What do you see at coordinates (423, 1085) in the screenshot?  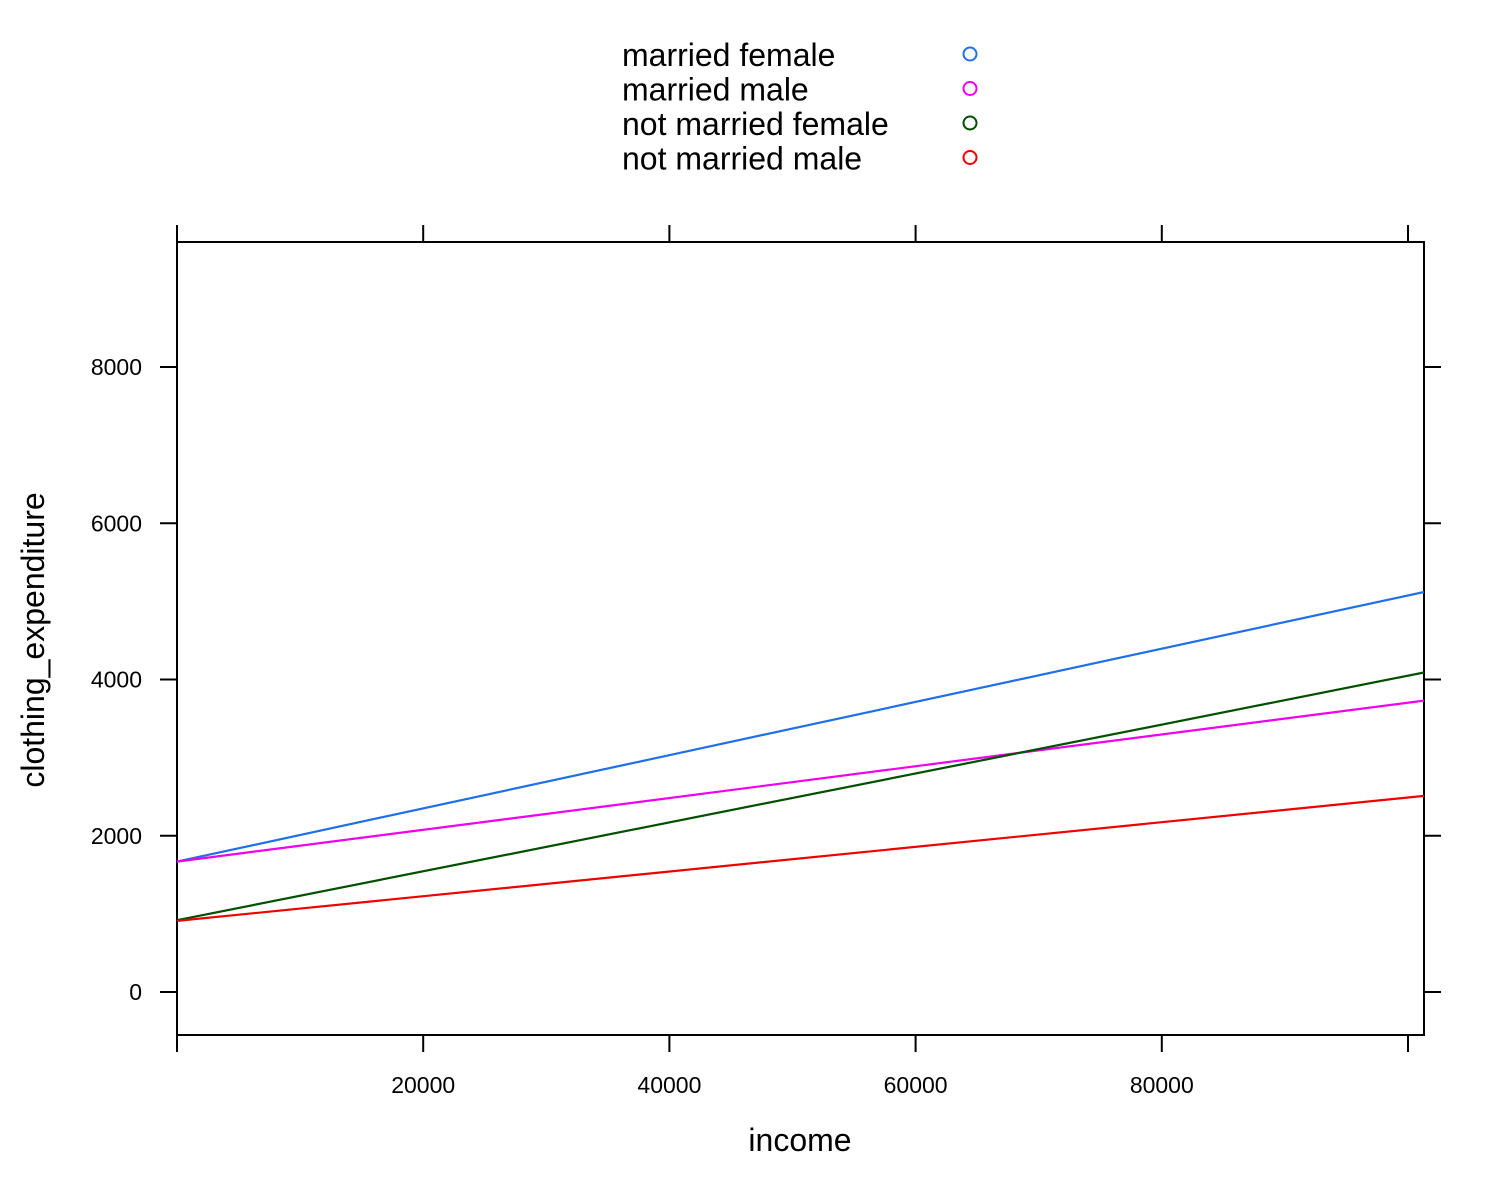 I see `x-tick-label: 20000` at bounding box center [423, 1085].